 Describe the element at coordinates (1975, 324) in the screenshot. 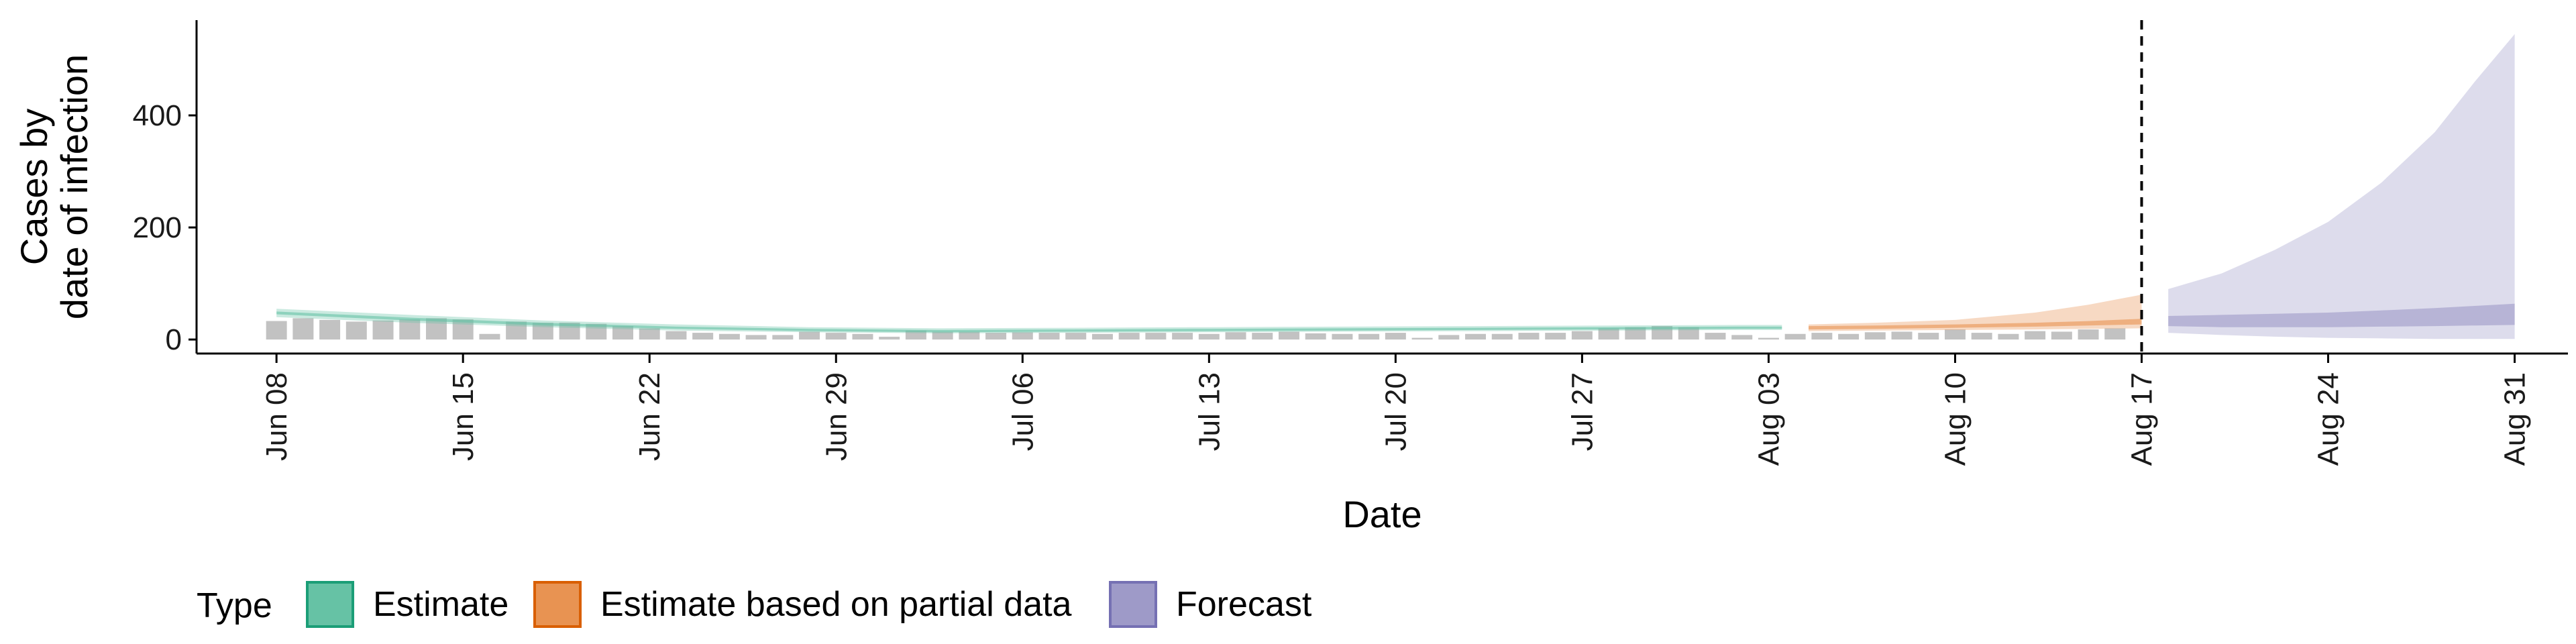

I see `estimate-based-on-partial-data-50-interval` at that location.